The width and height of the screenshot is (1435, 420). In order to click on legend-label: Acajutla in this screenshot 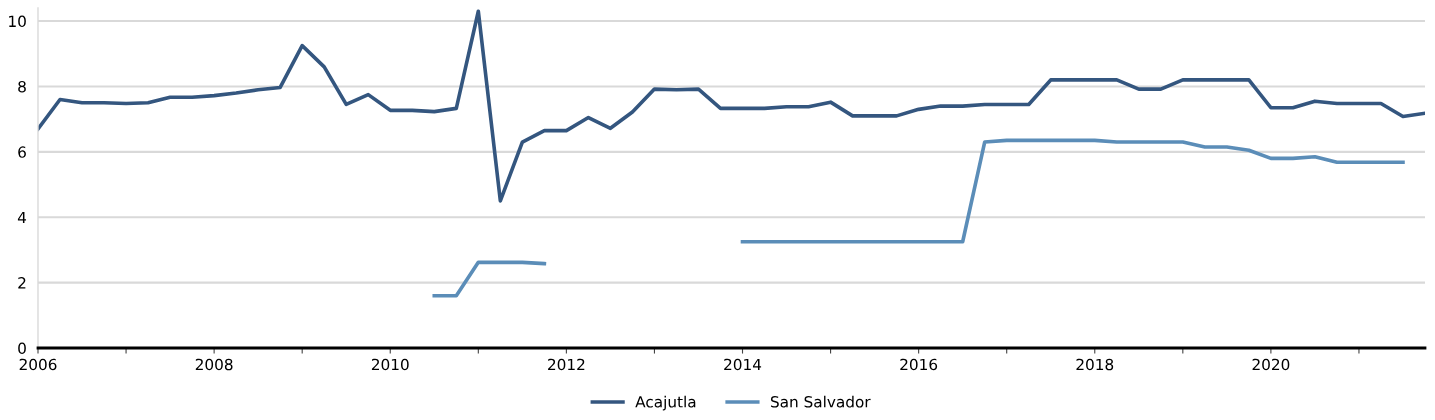, I will do `click(665, 403)`.